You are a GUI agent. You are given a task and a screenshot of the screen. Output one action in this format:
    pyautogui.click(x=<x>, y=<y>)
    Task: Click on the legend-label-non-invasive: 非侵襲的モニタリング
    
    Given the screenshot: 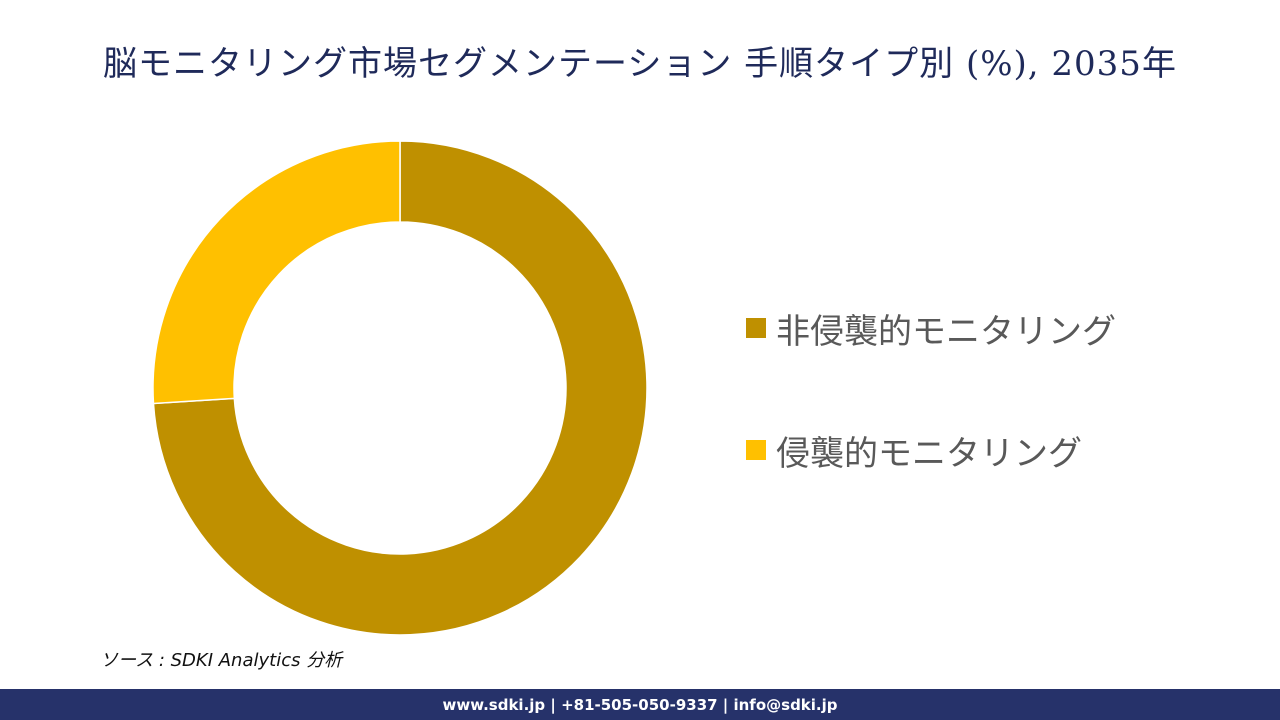 What is the action you would take?
    pyautogui.click(x=946, y=331)
    